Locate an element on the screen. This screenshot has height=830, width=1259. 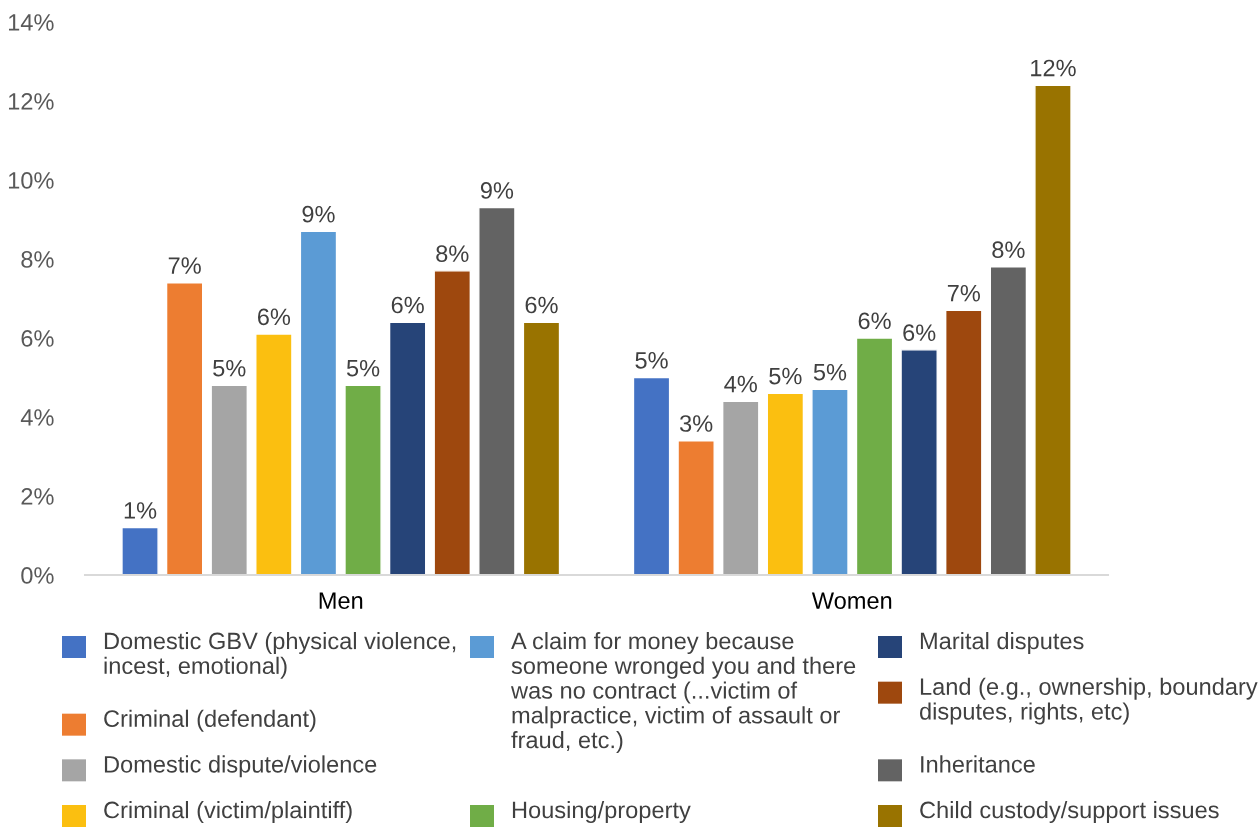
data-label: 12% is located at coordinates (1053, 68).